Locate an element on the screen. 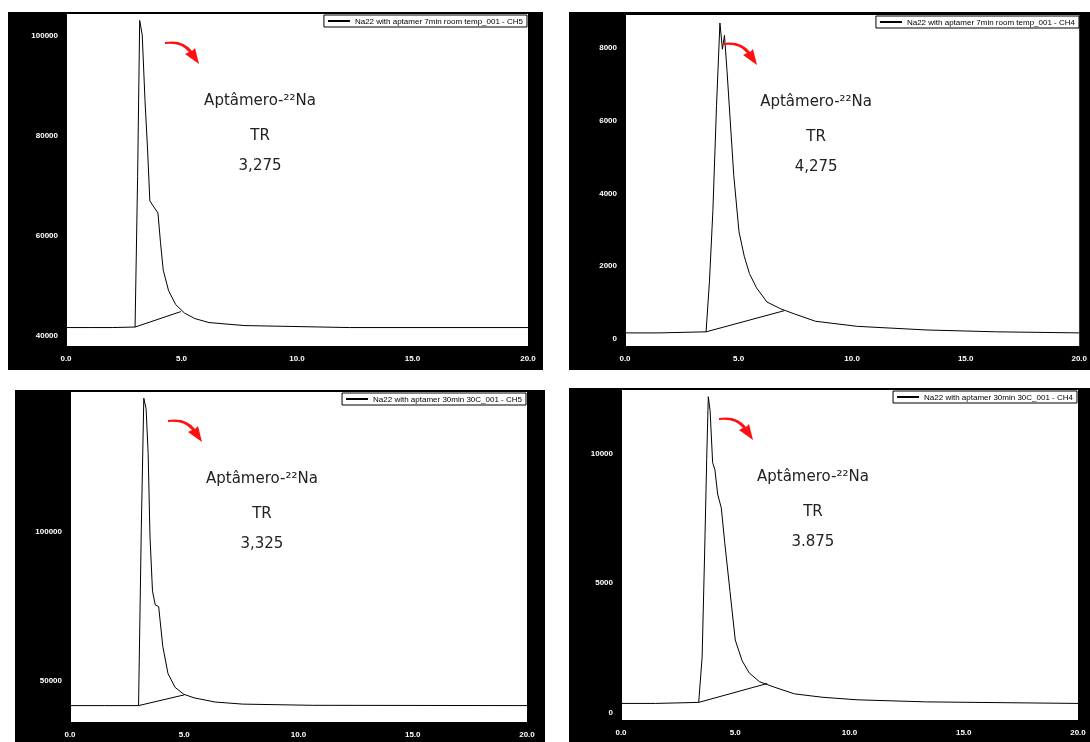 The height and width of the screenshot is (742, 1090). y-tick-label: 5000 is located at coordinates (604, 583).